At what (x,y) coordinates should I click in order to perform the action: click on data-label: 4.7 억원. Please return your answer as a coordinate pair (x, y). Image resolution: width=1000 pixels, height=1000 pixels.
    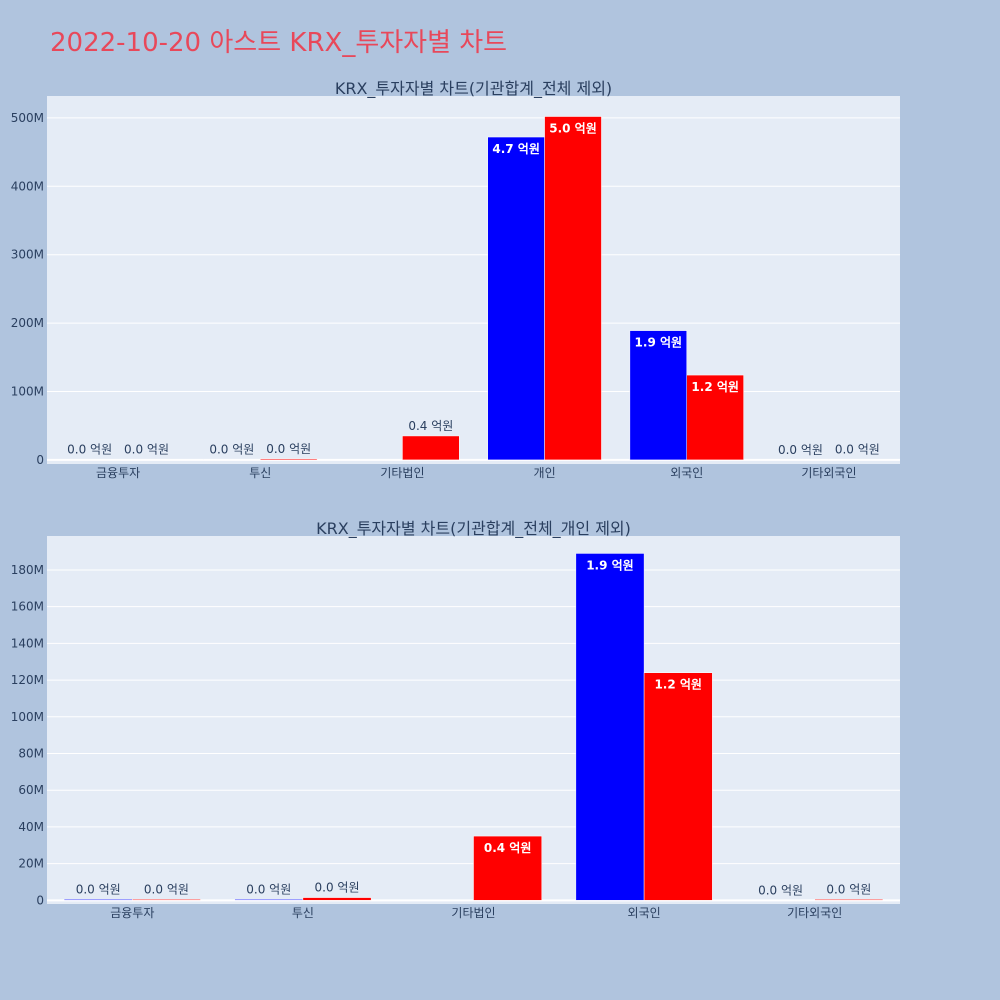
    Looking at the image, I should click on (516, 149).